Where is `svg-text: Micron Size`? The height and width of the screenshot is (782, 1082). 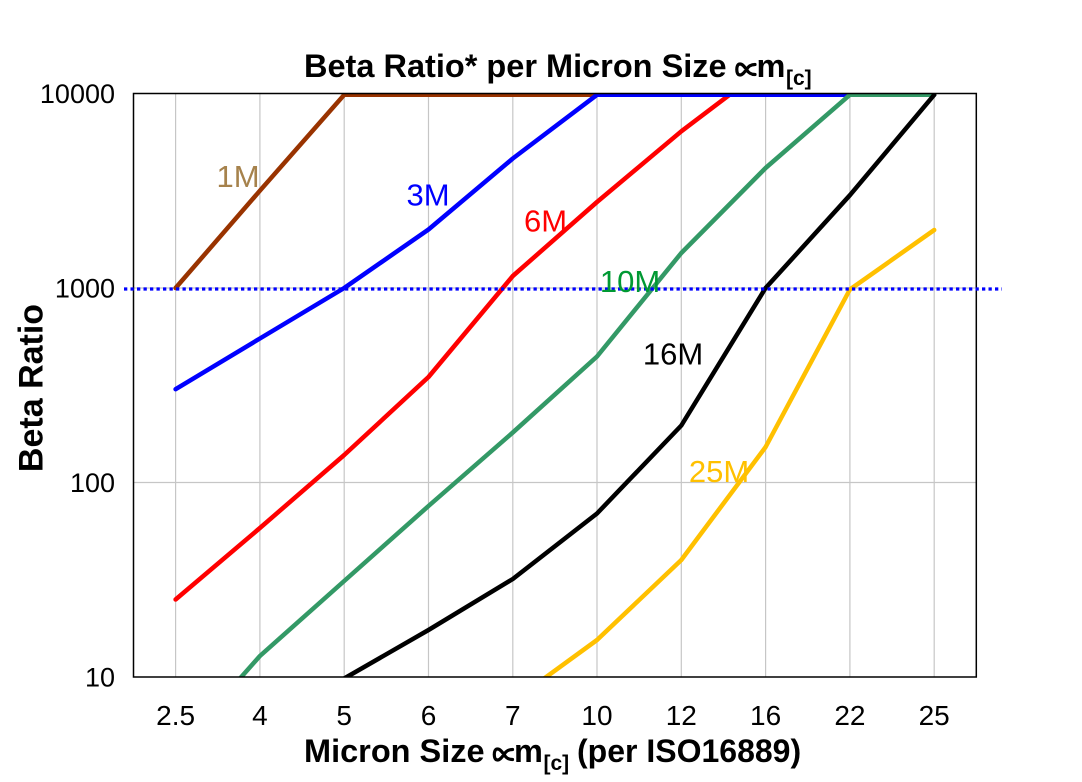 svg-text: Micron Size is located at coordinates (394, 751).